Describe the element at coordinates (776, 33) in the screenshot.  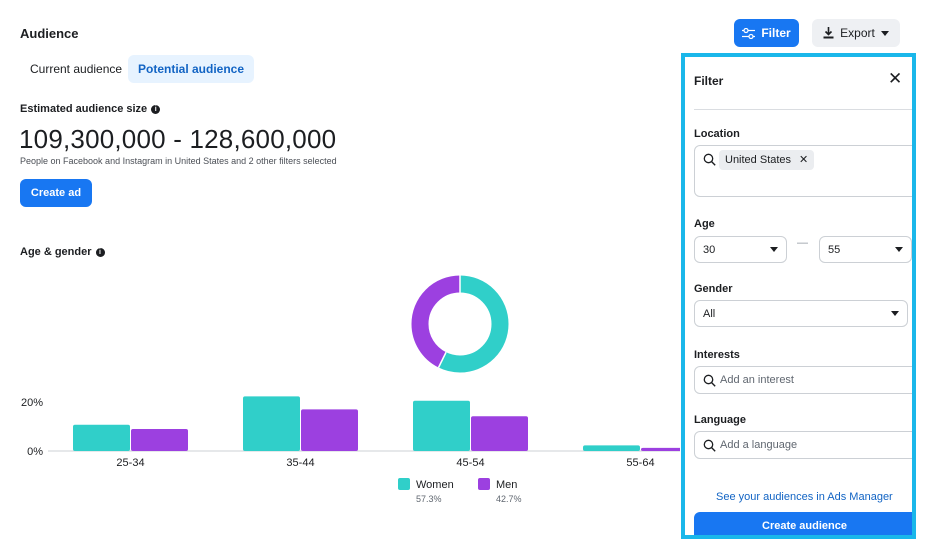
I see `filter-button-label: Filter` at that location.